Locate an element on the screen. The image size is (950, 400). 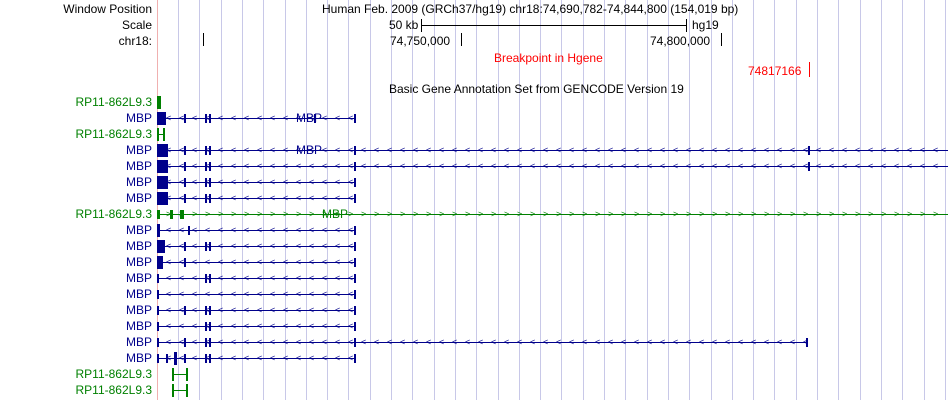
scale-label: Scale is located at coordinates (136, 25).